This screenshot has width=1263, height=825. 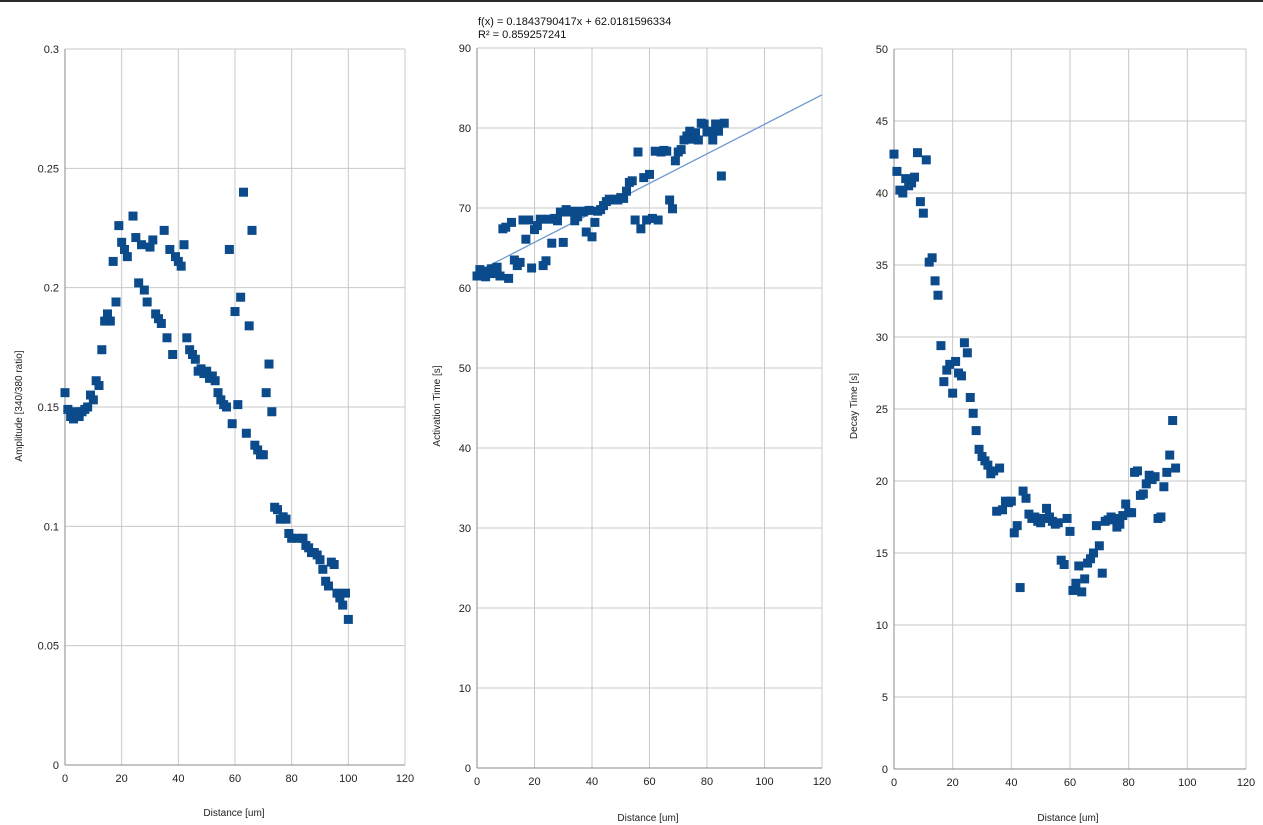 I want to click on amplitude-y-tick-label: 0.05, so click(x=48, y=647).